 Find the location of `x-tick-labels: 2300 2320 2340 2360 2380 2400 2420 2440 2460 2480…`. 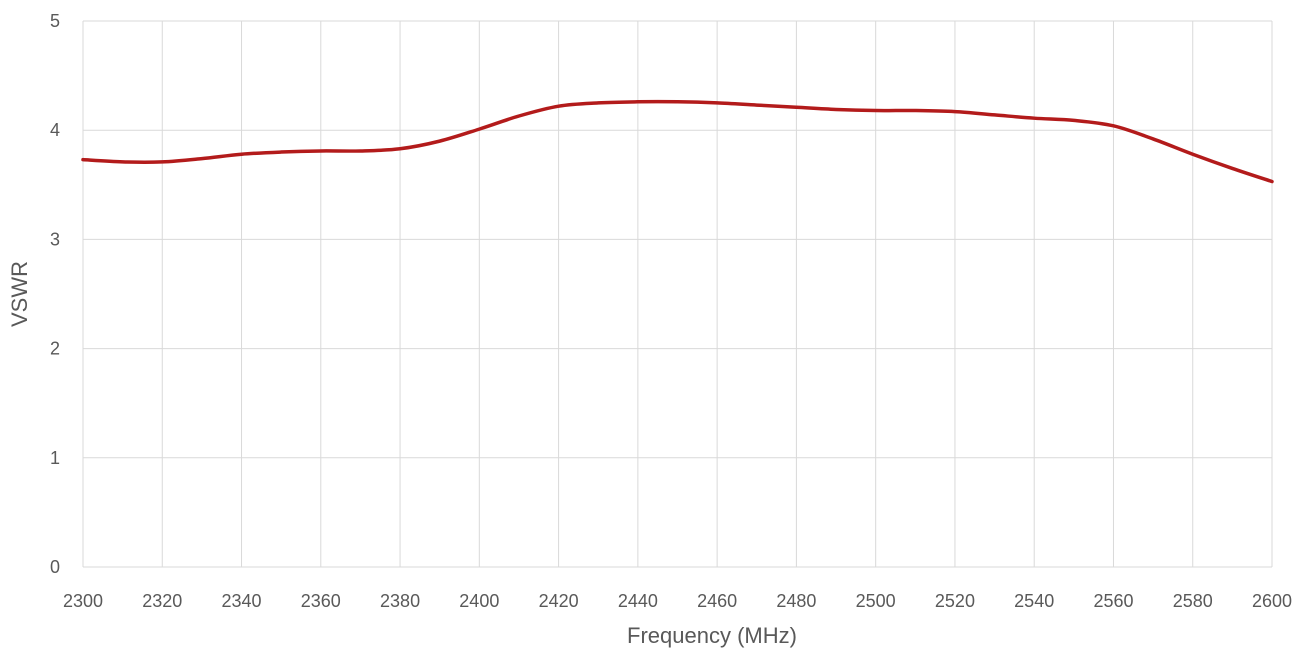

x-tick-labels: 2300 2320 2340 2360 2380 2400 2420 2440 2460 2480… is located at coordinates (677, 601).